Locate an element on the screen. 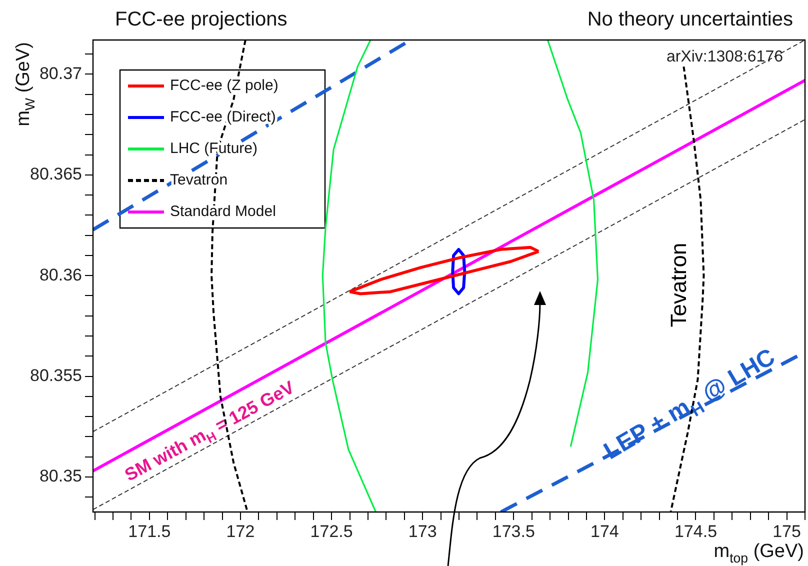 The width and height of the screenshot is (808, 566). annotation: arXiv:1308:6176 is located at coordinates (725, 57).